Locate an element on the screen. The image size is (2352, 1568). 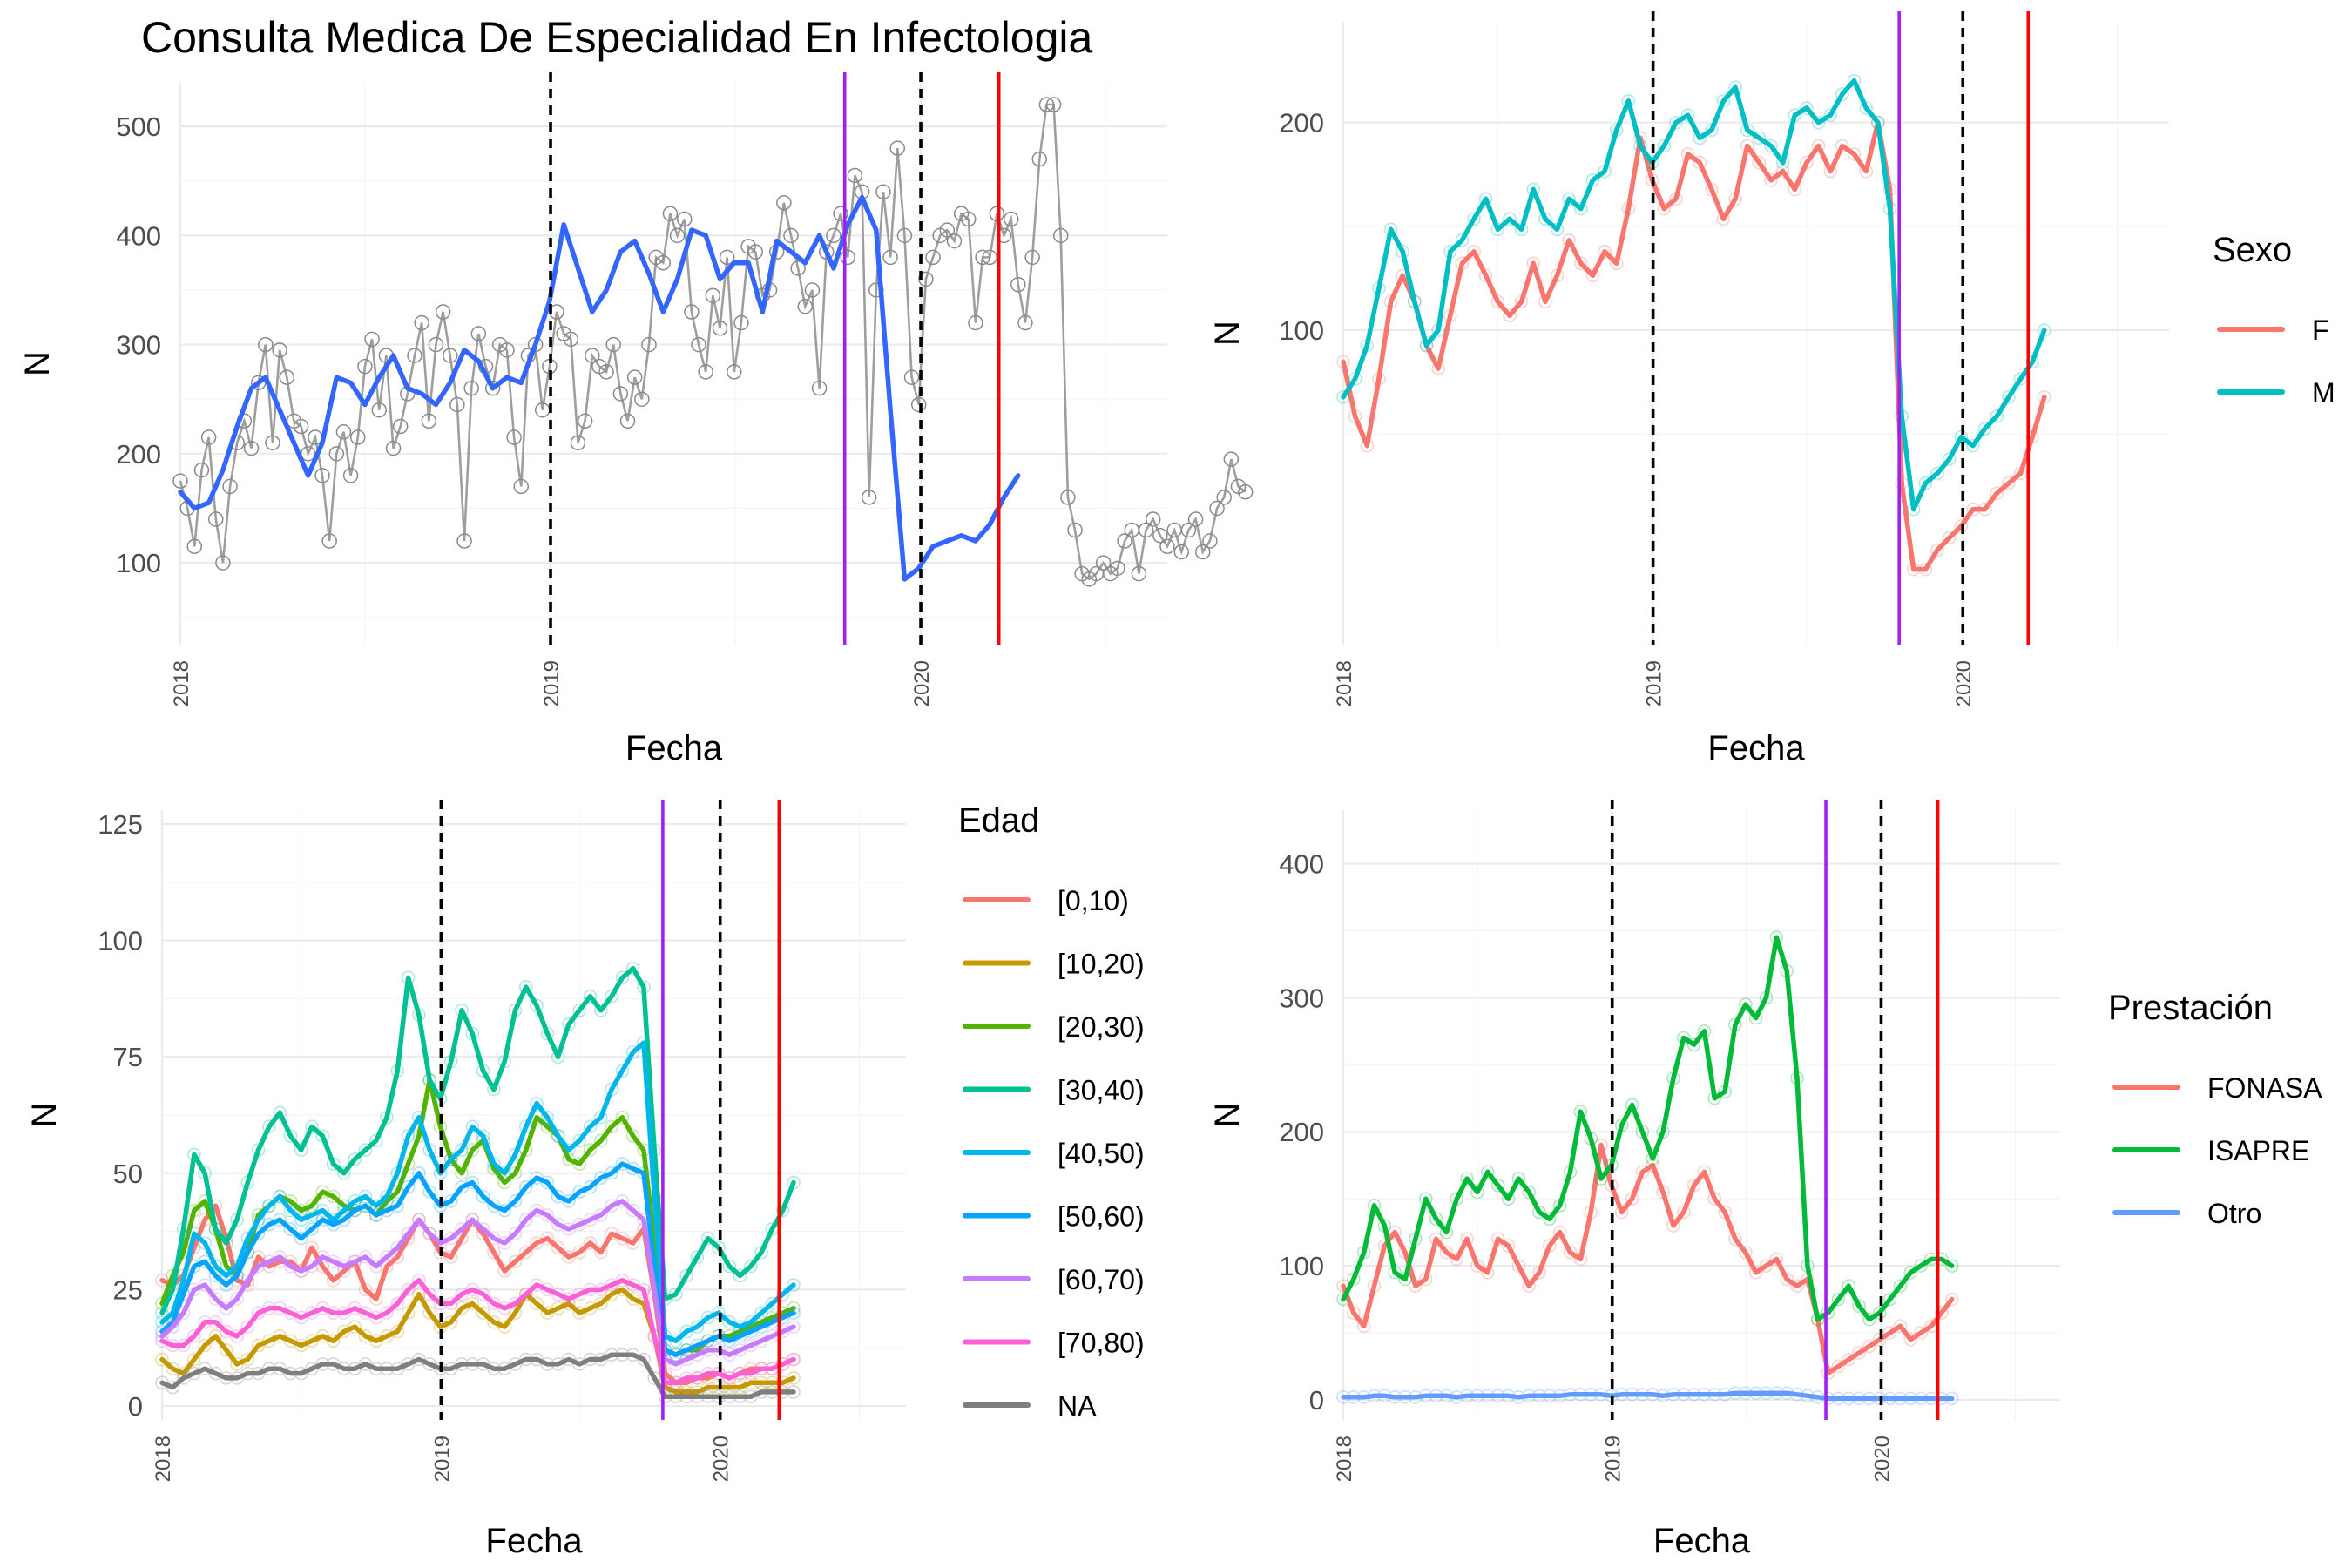
y-tick-label: 125 is located at coordinates (120, 825).